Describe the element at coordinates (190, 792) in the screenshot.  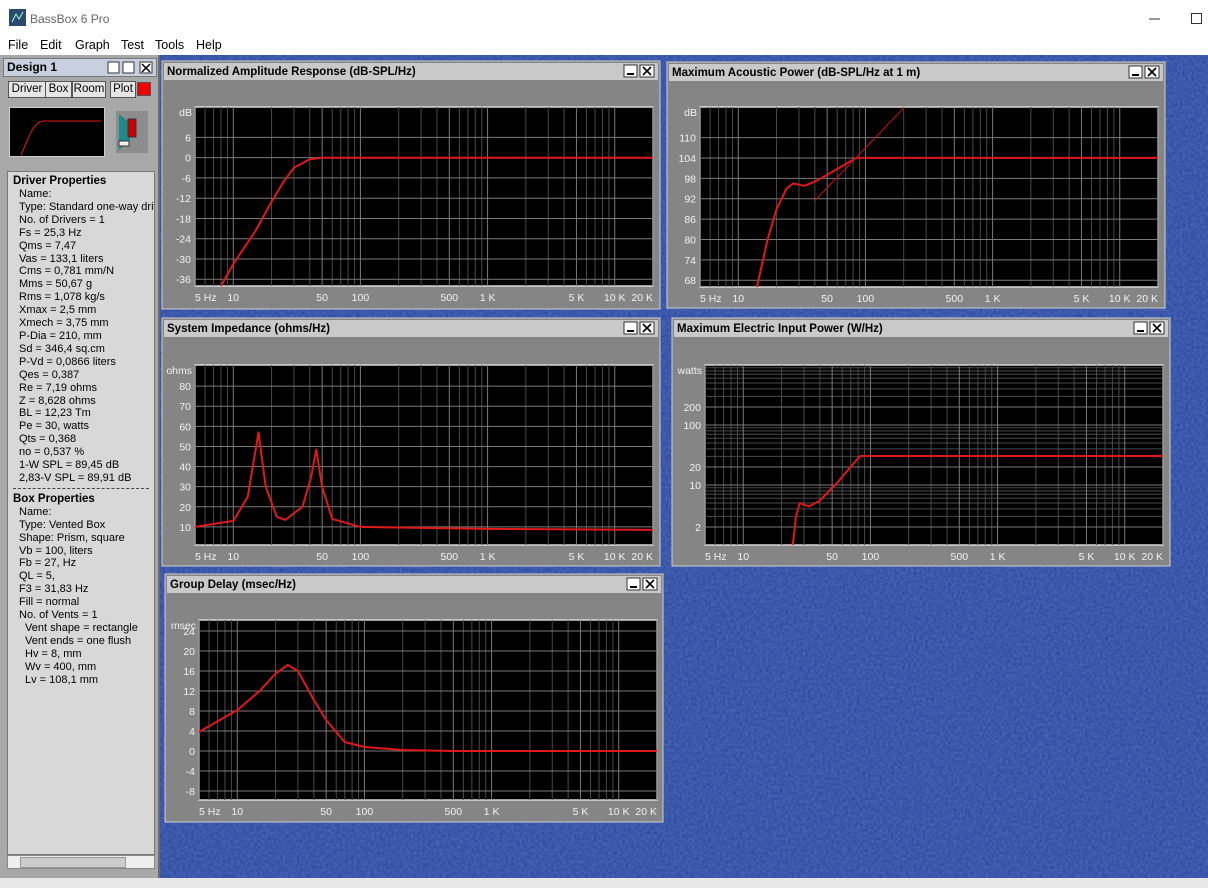
I see `y-tick-label: -8` at that location.